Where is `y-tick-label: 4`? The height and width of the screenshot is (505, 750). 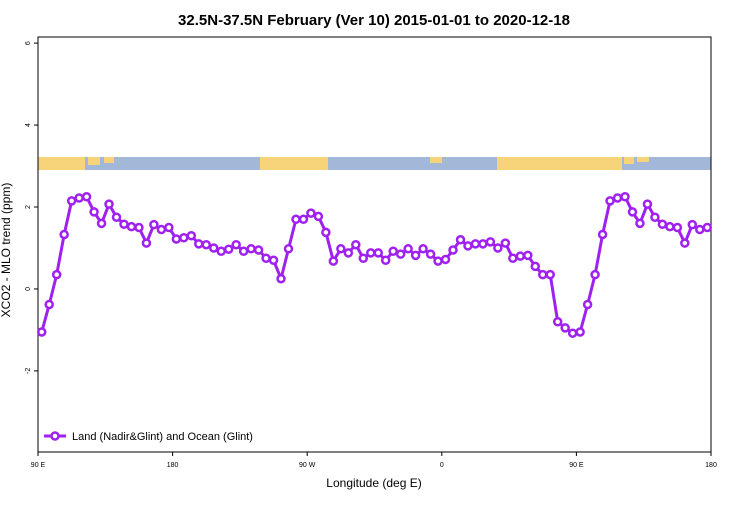 y-tick-label: 4 is located at coordinates (28, 125).